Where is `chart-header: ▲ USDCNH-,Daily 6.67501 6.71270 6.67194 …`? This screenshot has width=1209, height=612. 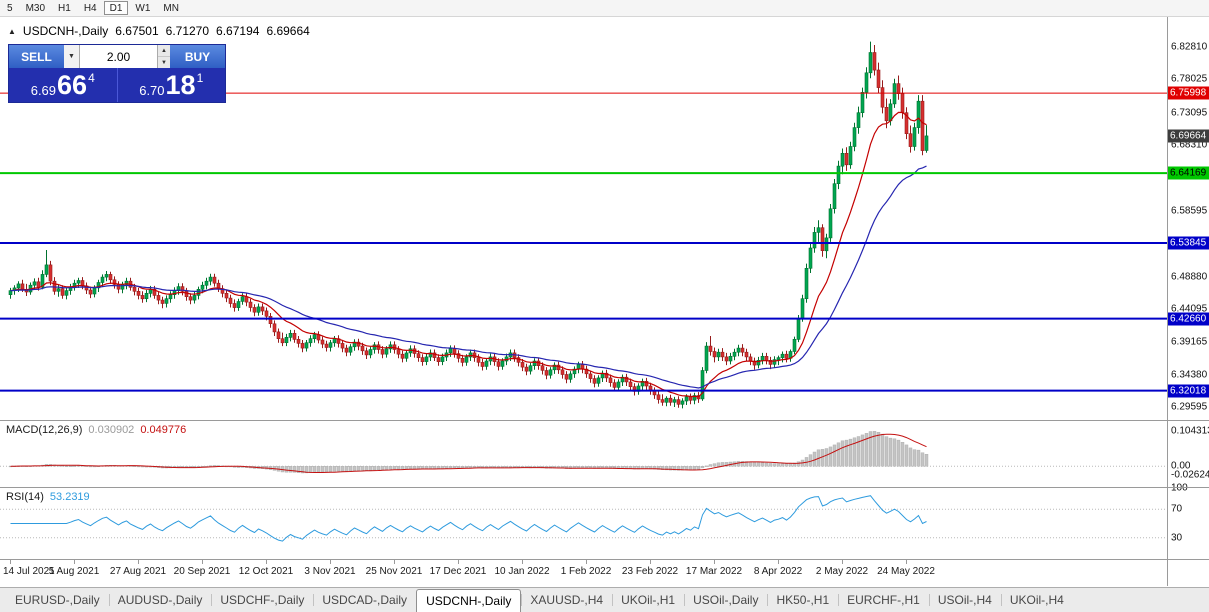
chart-header: ▲ USDCNH-,Daily 6.67501 6.71270 6.67194 … is located at coordinates (159, 31).